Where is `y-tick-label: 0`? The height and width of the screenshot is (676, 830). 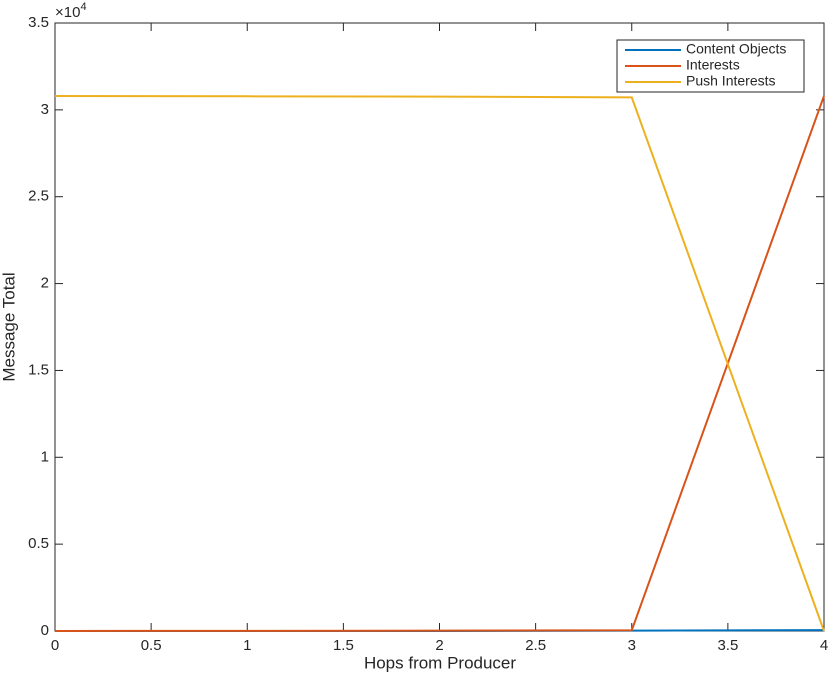 y-tick-label: 0 is located at coordinates (45, 630).